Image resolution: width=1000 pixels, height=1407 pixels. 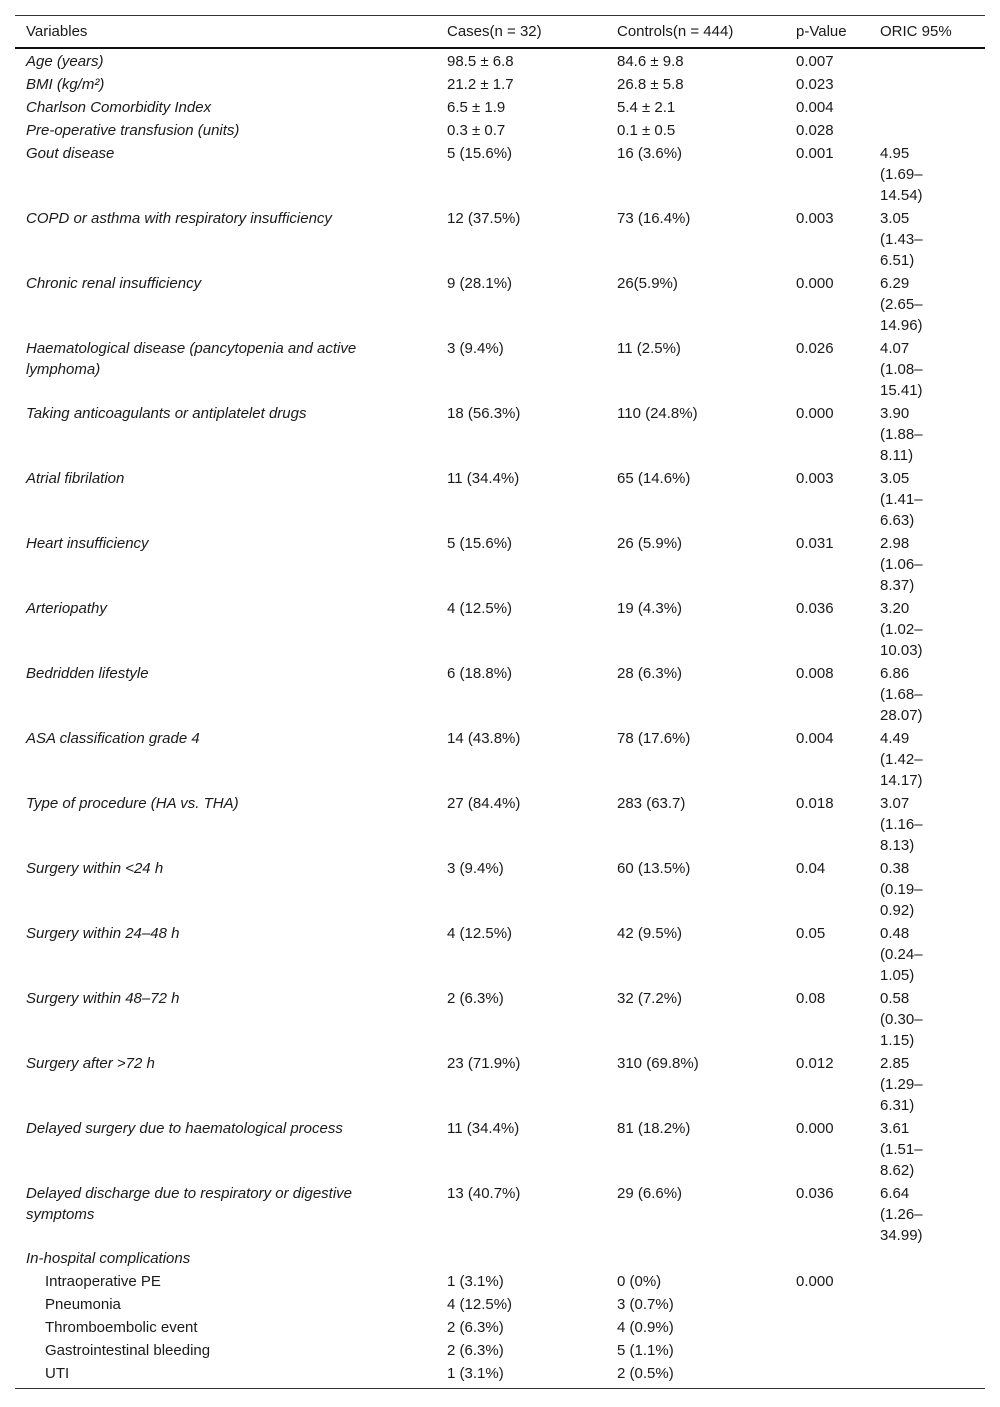 I want to click on cell: Surgery within 24–48 h, so click(x=103, y=933).